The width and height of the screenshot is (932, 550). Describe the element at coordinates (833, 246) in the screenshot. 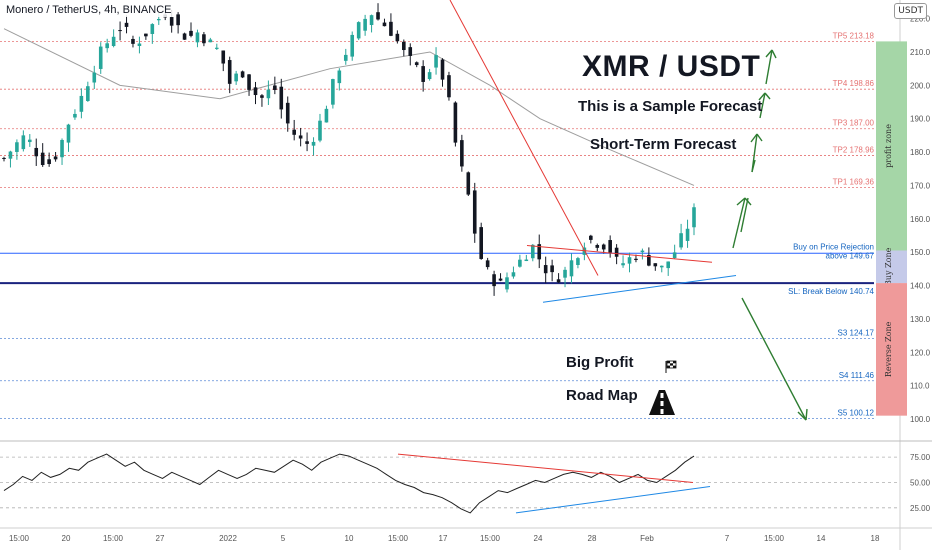

I see `level-label-5: Buy on Price Rejection` at that location.